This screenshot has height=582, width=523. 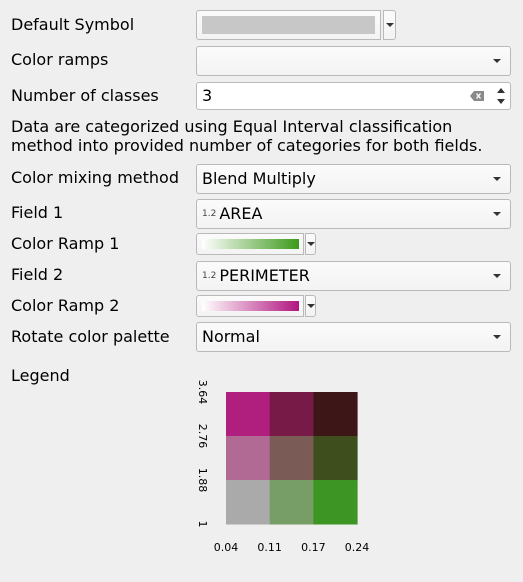 I want to click on default-symbol-button, so click(x=288, y=25).